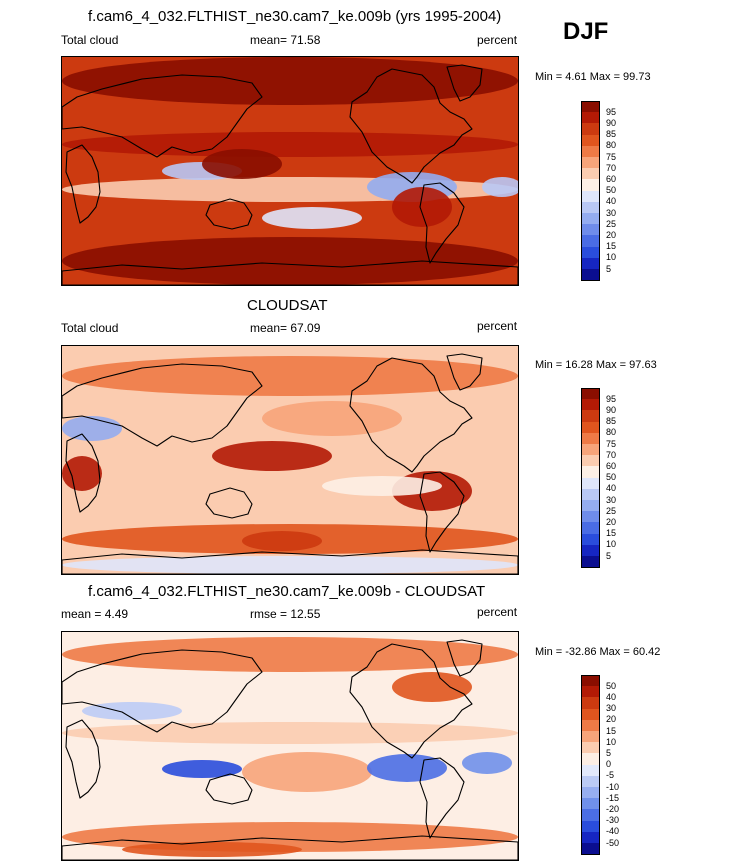 The image size is (732, 865). Describe the element at coordinates (611, 223) in the screenshot. I see `colorbar-label: 25` at that location.